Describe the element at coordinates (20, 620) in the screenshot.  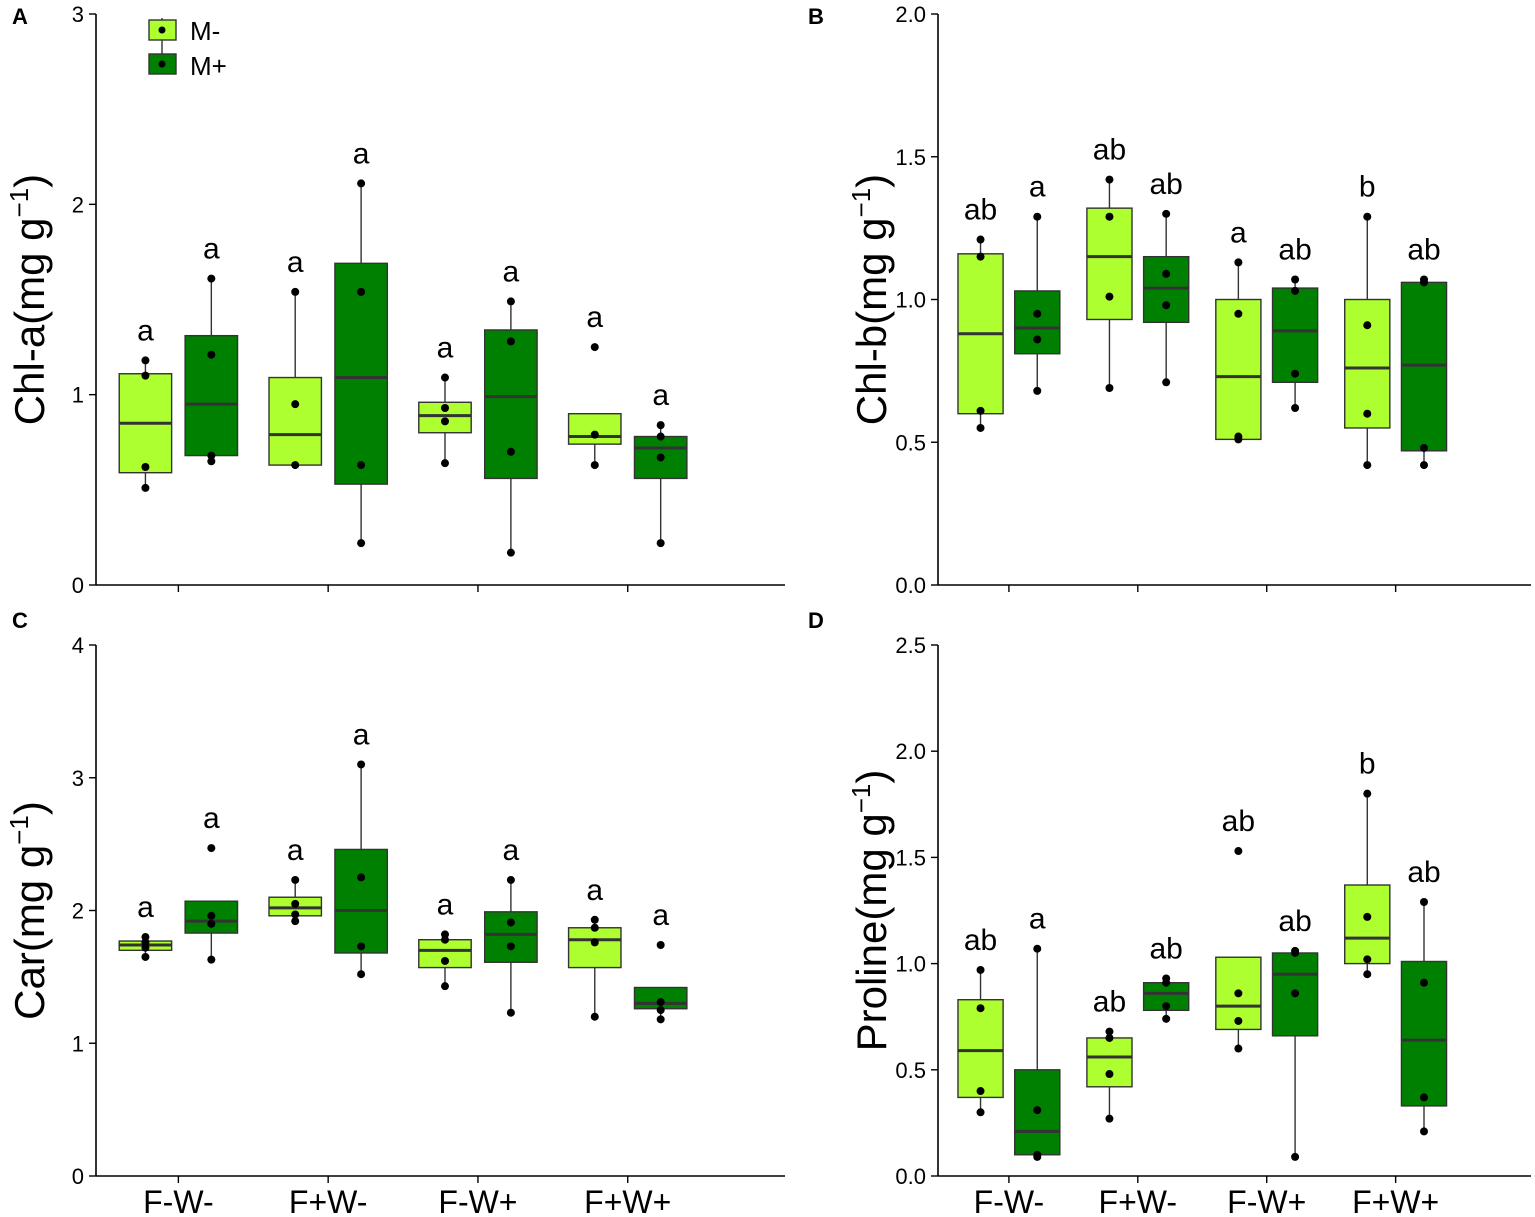
I see `panel-label-C: C` at that location.